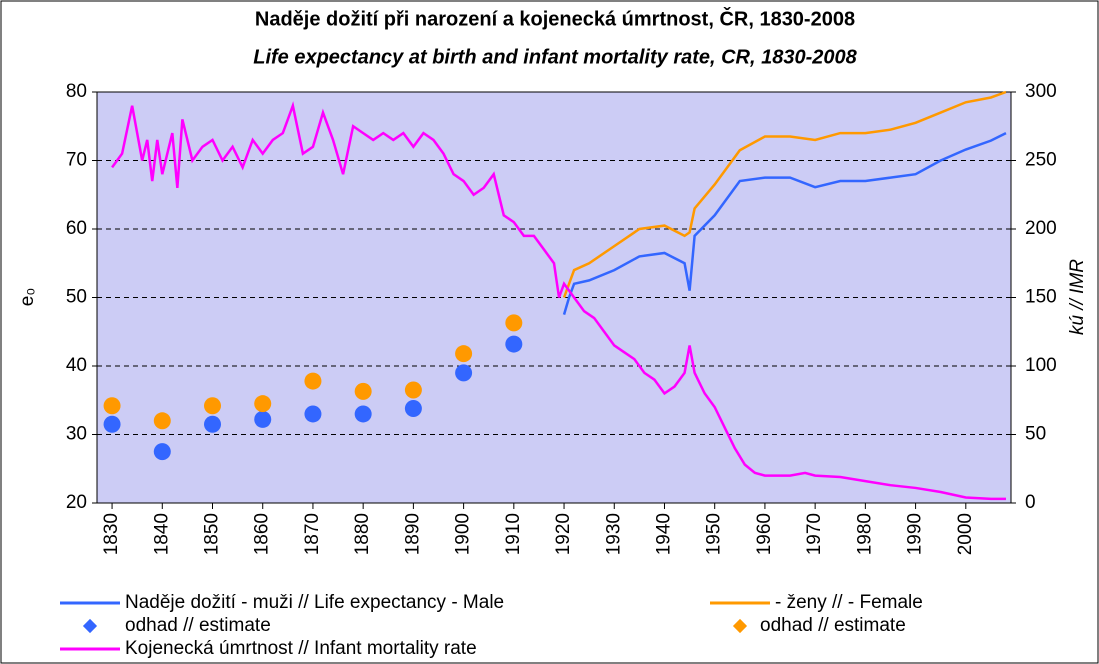  I want to click on y2-tick-label: 200, so click(1041, 228).